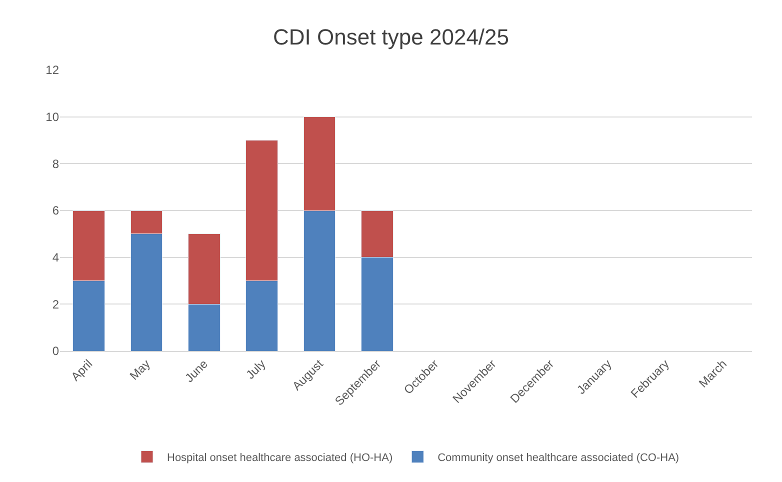 The width and height of the screenshot is (782, 482). Describe the element at coordinates (56, 163) in the screenshot. I see `y-tick-label: 8` at that location.